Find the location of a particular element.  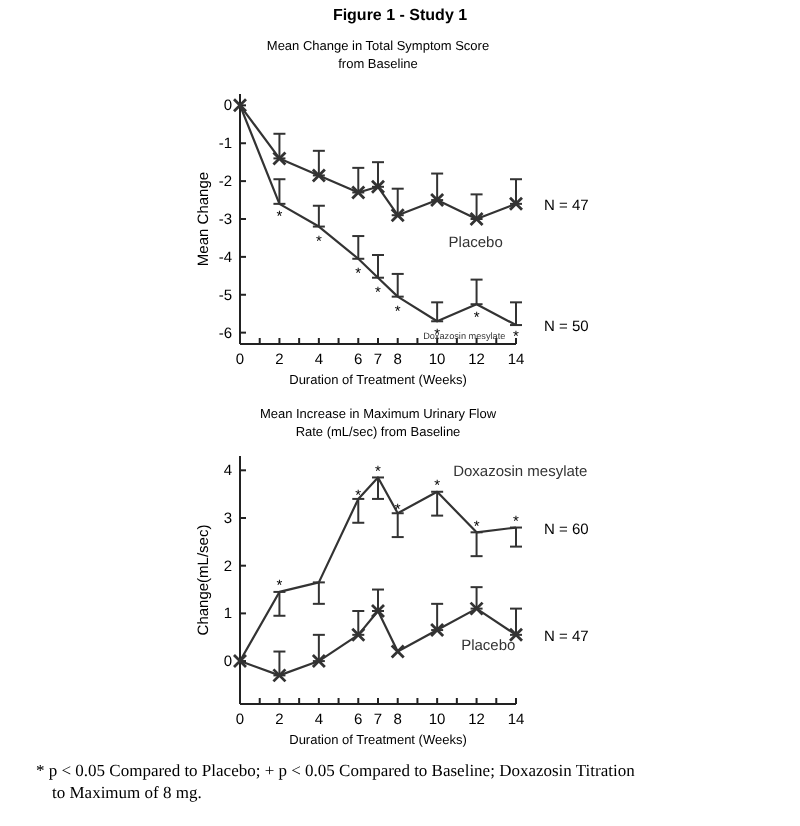

text: * p < 0.05 Compared to Placebo; + p < 0.05 Compared to Baseline; Doxazosin Titration to Maximum of 8 mg. is located at coordinates (336, 781).